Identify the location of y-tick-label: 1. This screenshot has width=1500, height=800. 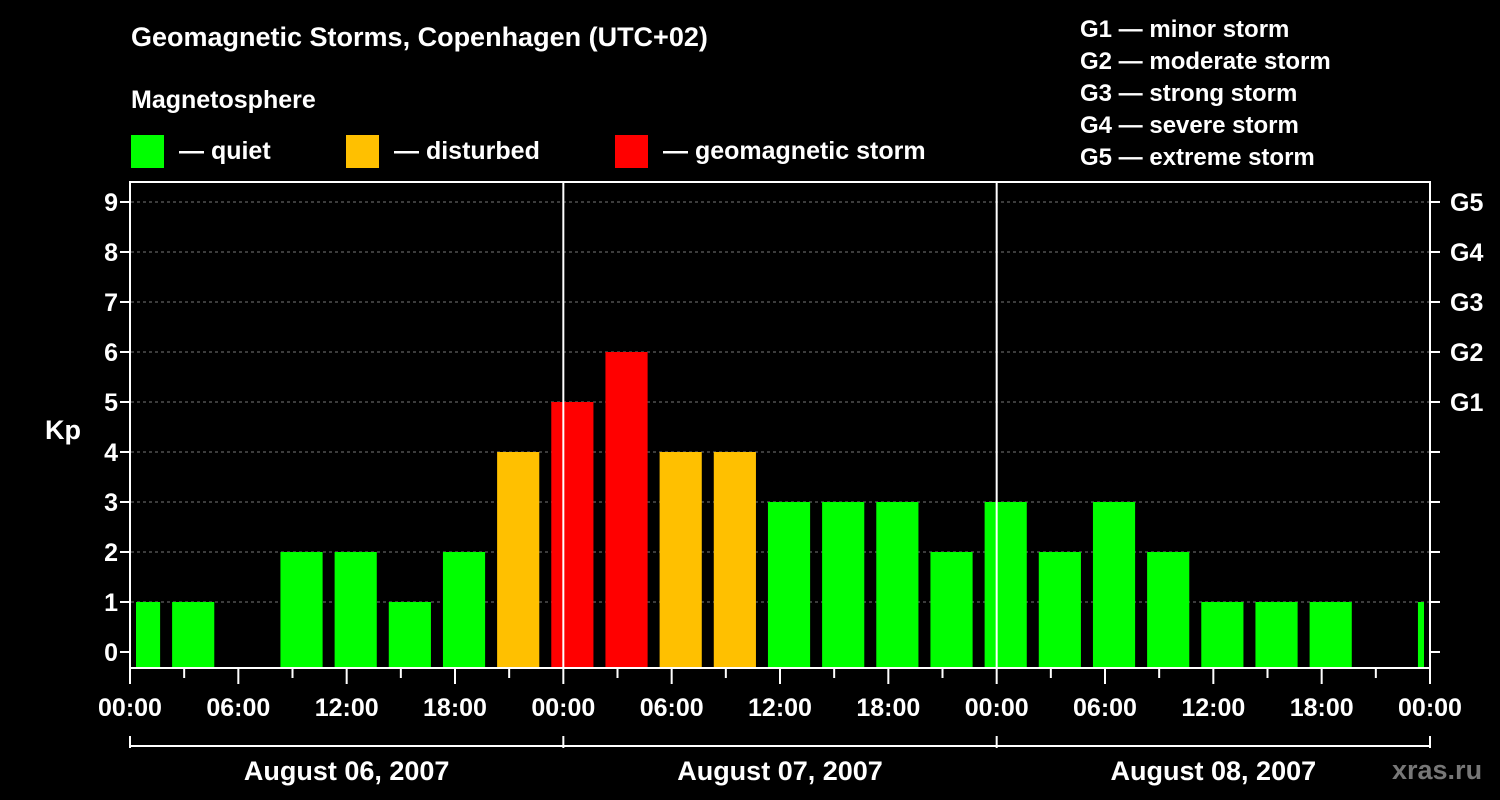
(111, 603).